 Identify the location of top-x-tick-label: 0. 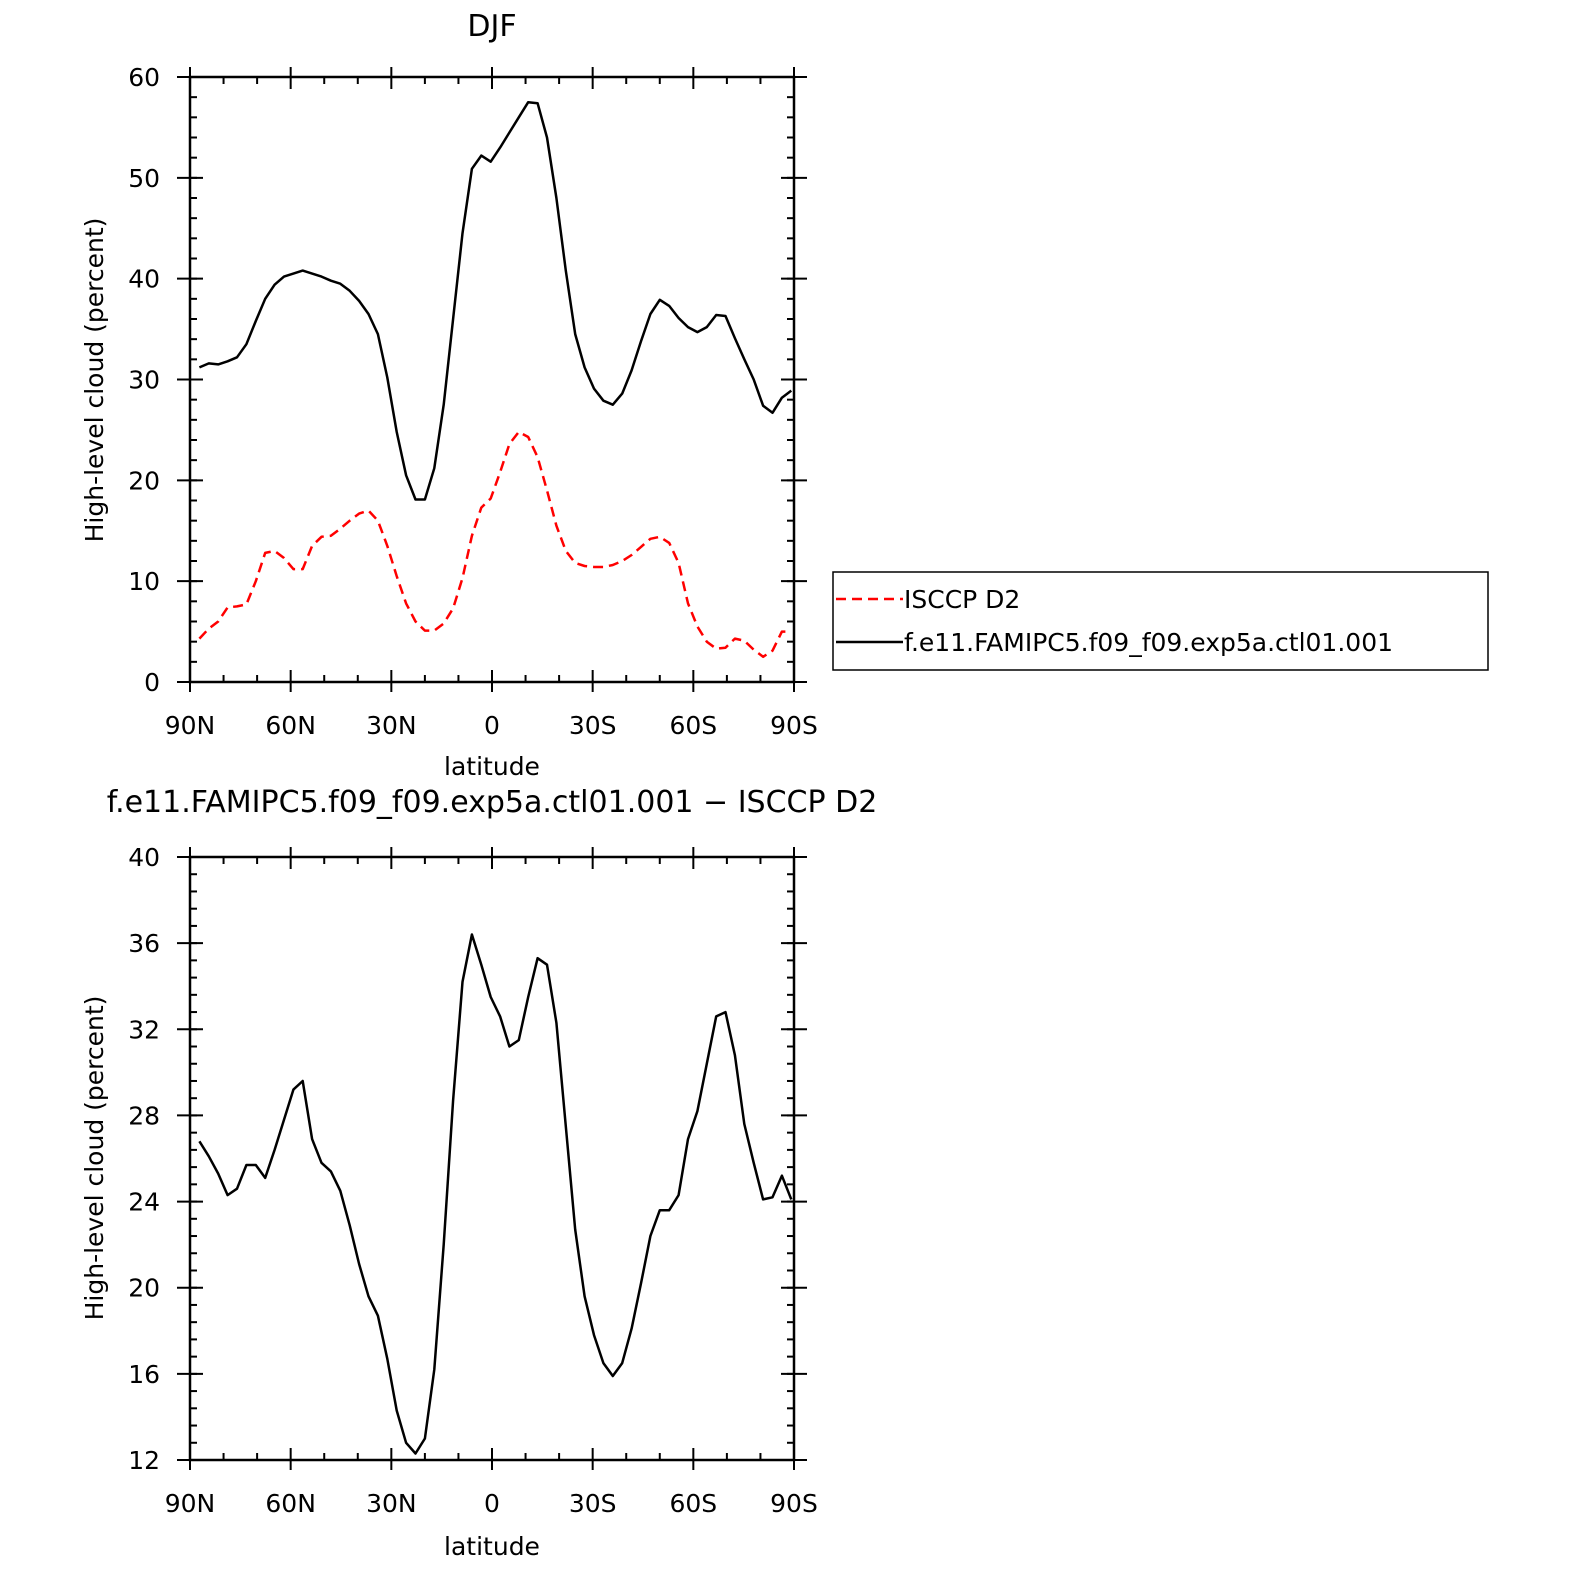
(492, 725).